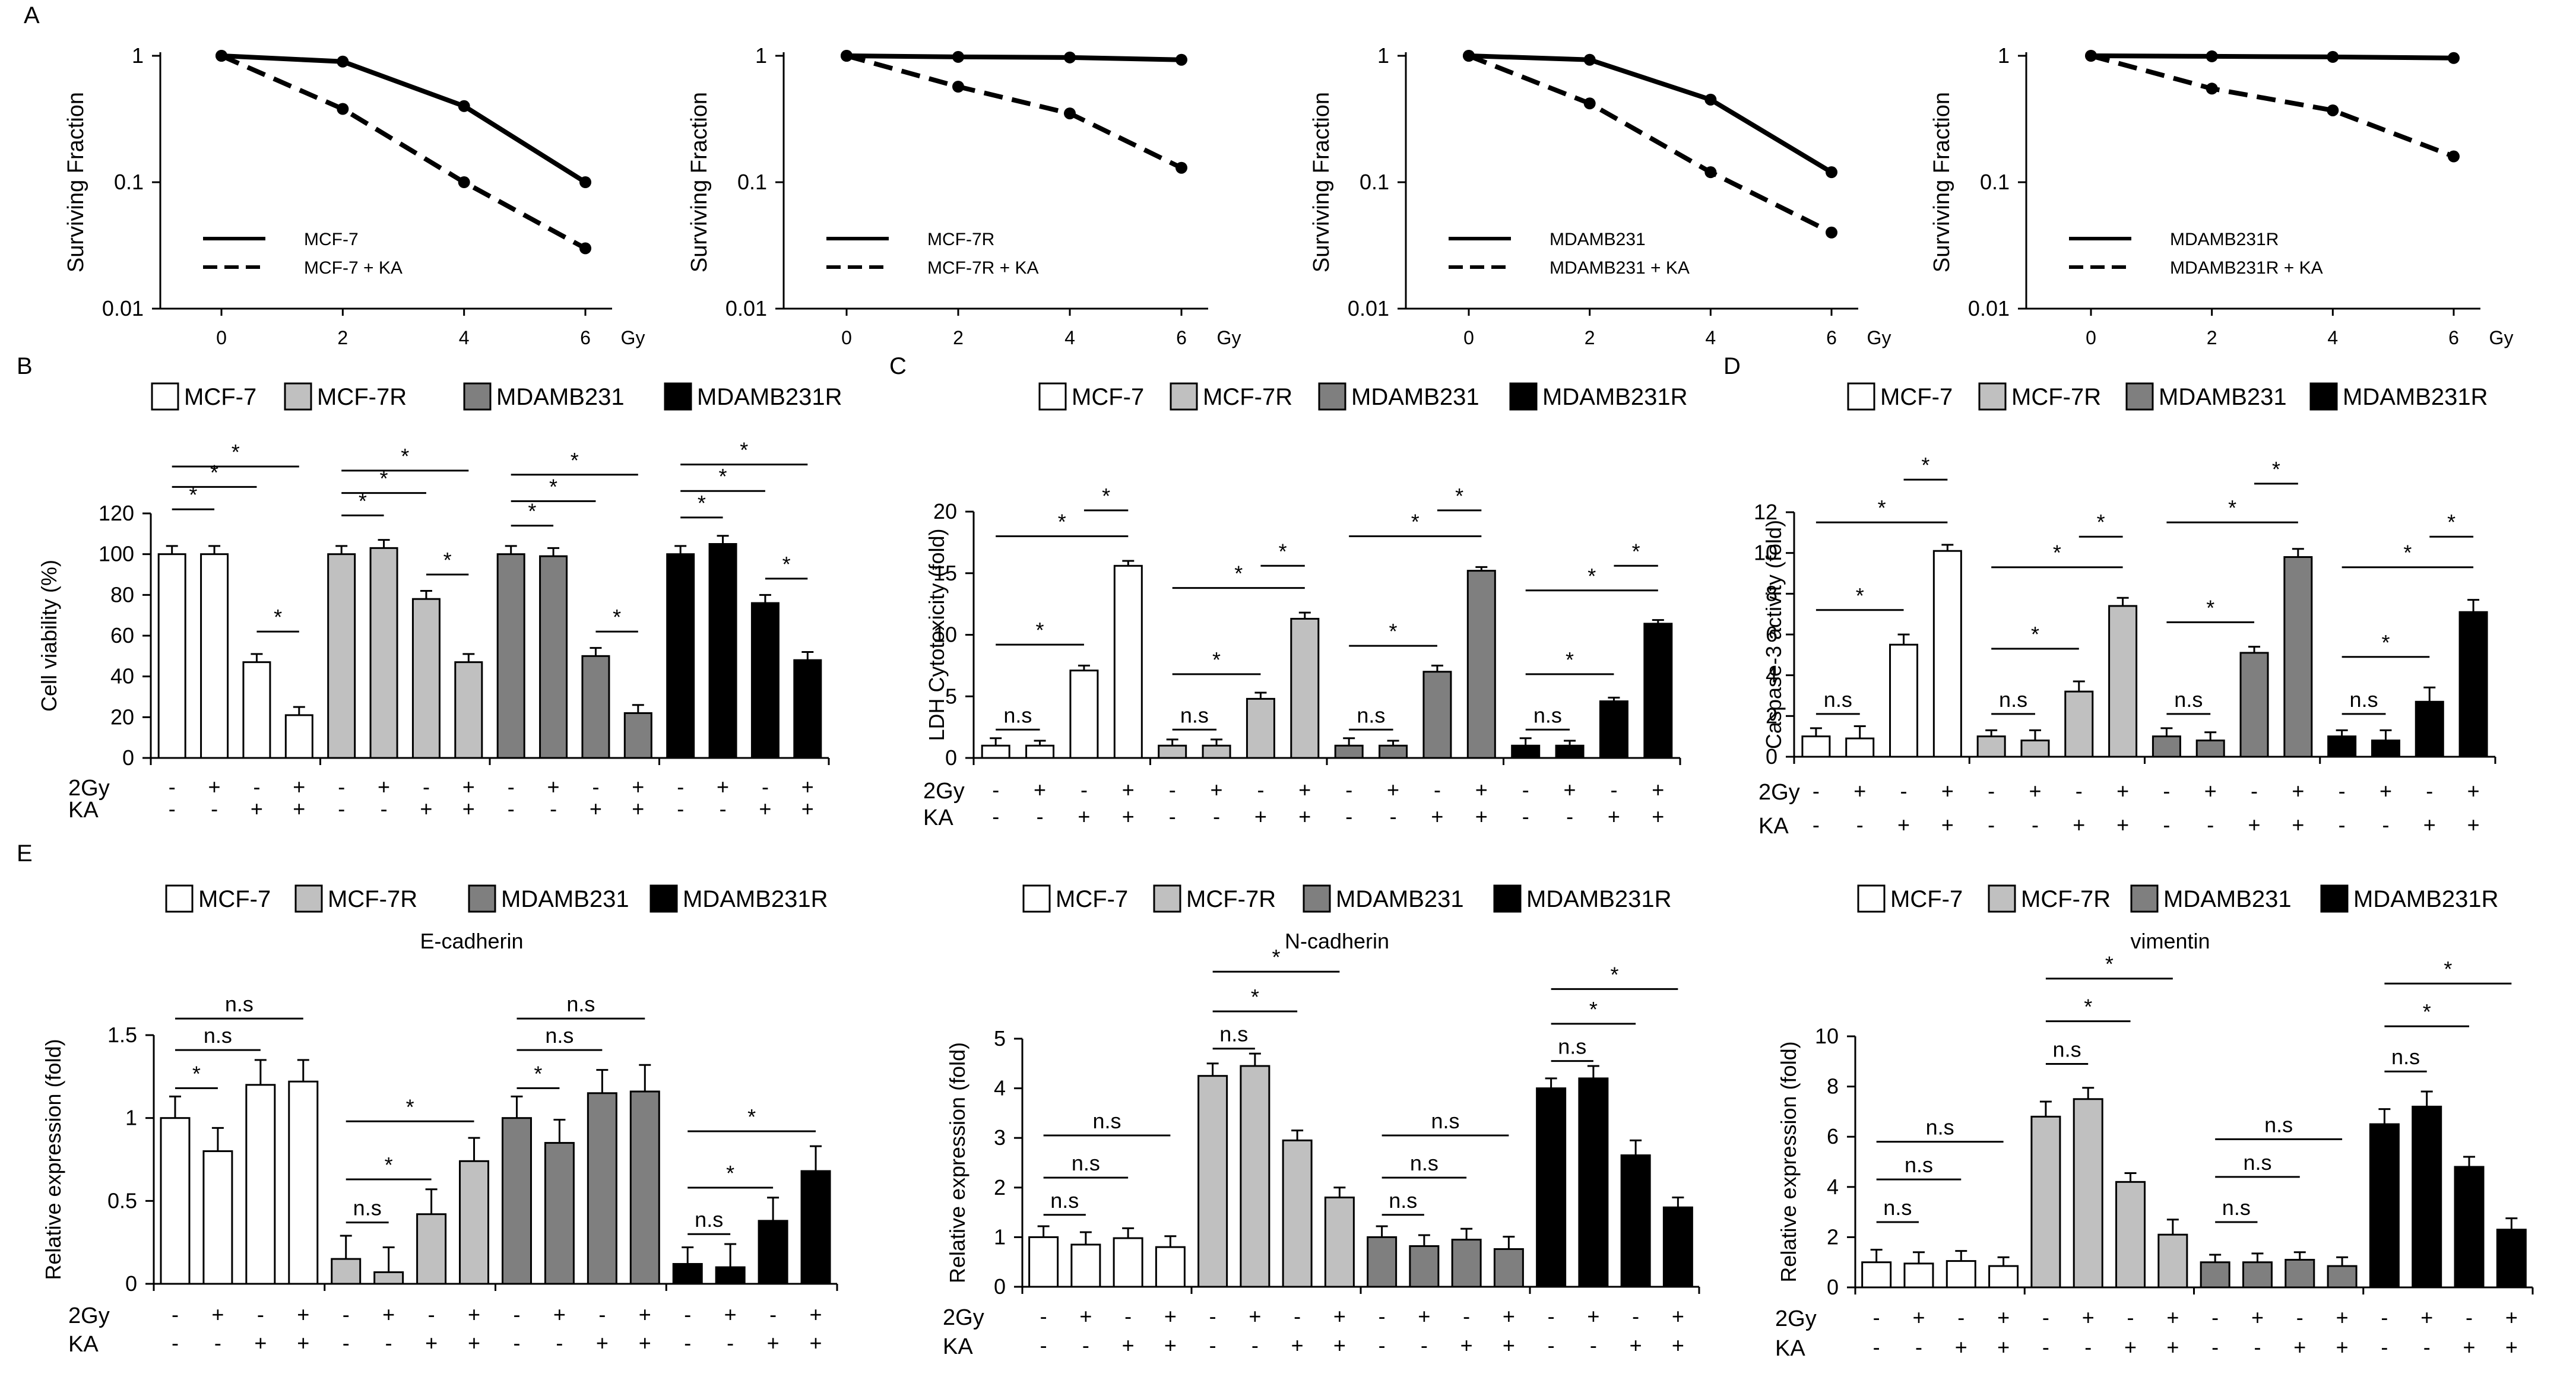  I want to click on chart-e2-significance-label: n.s, so click(1233, 1034).